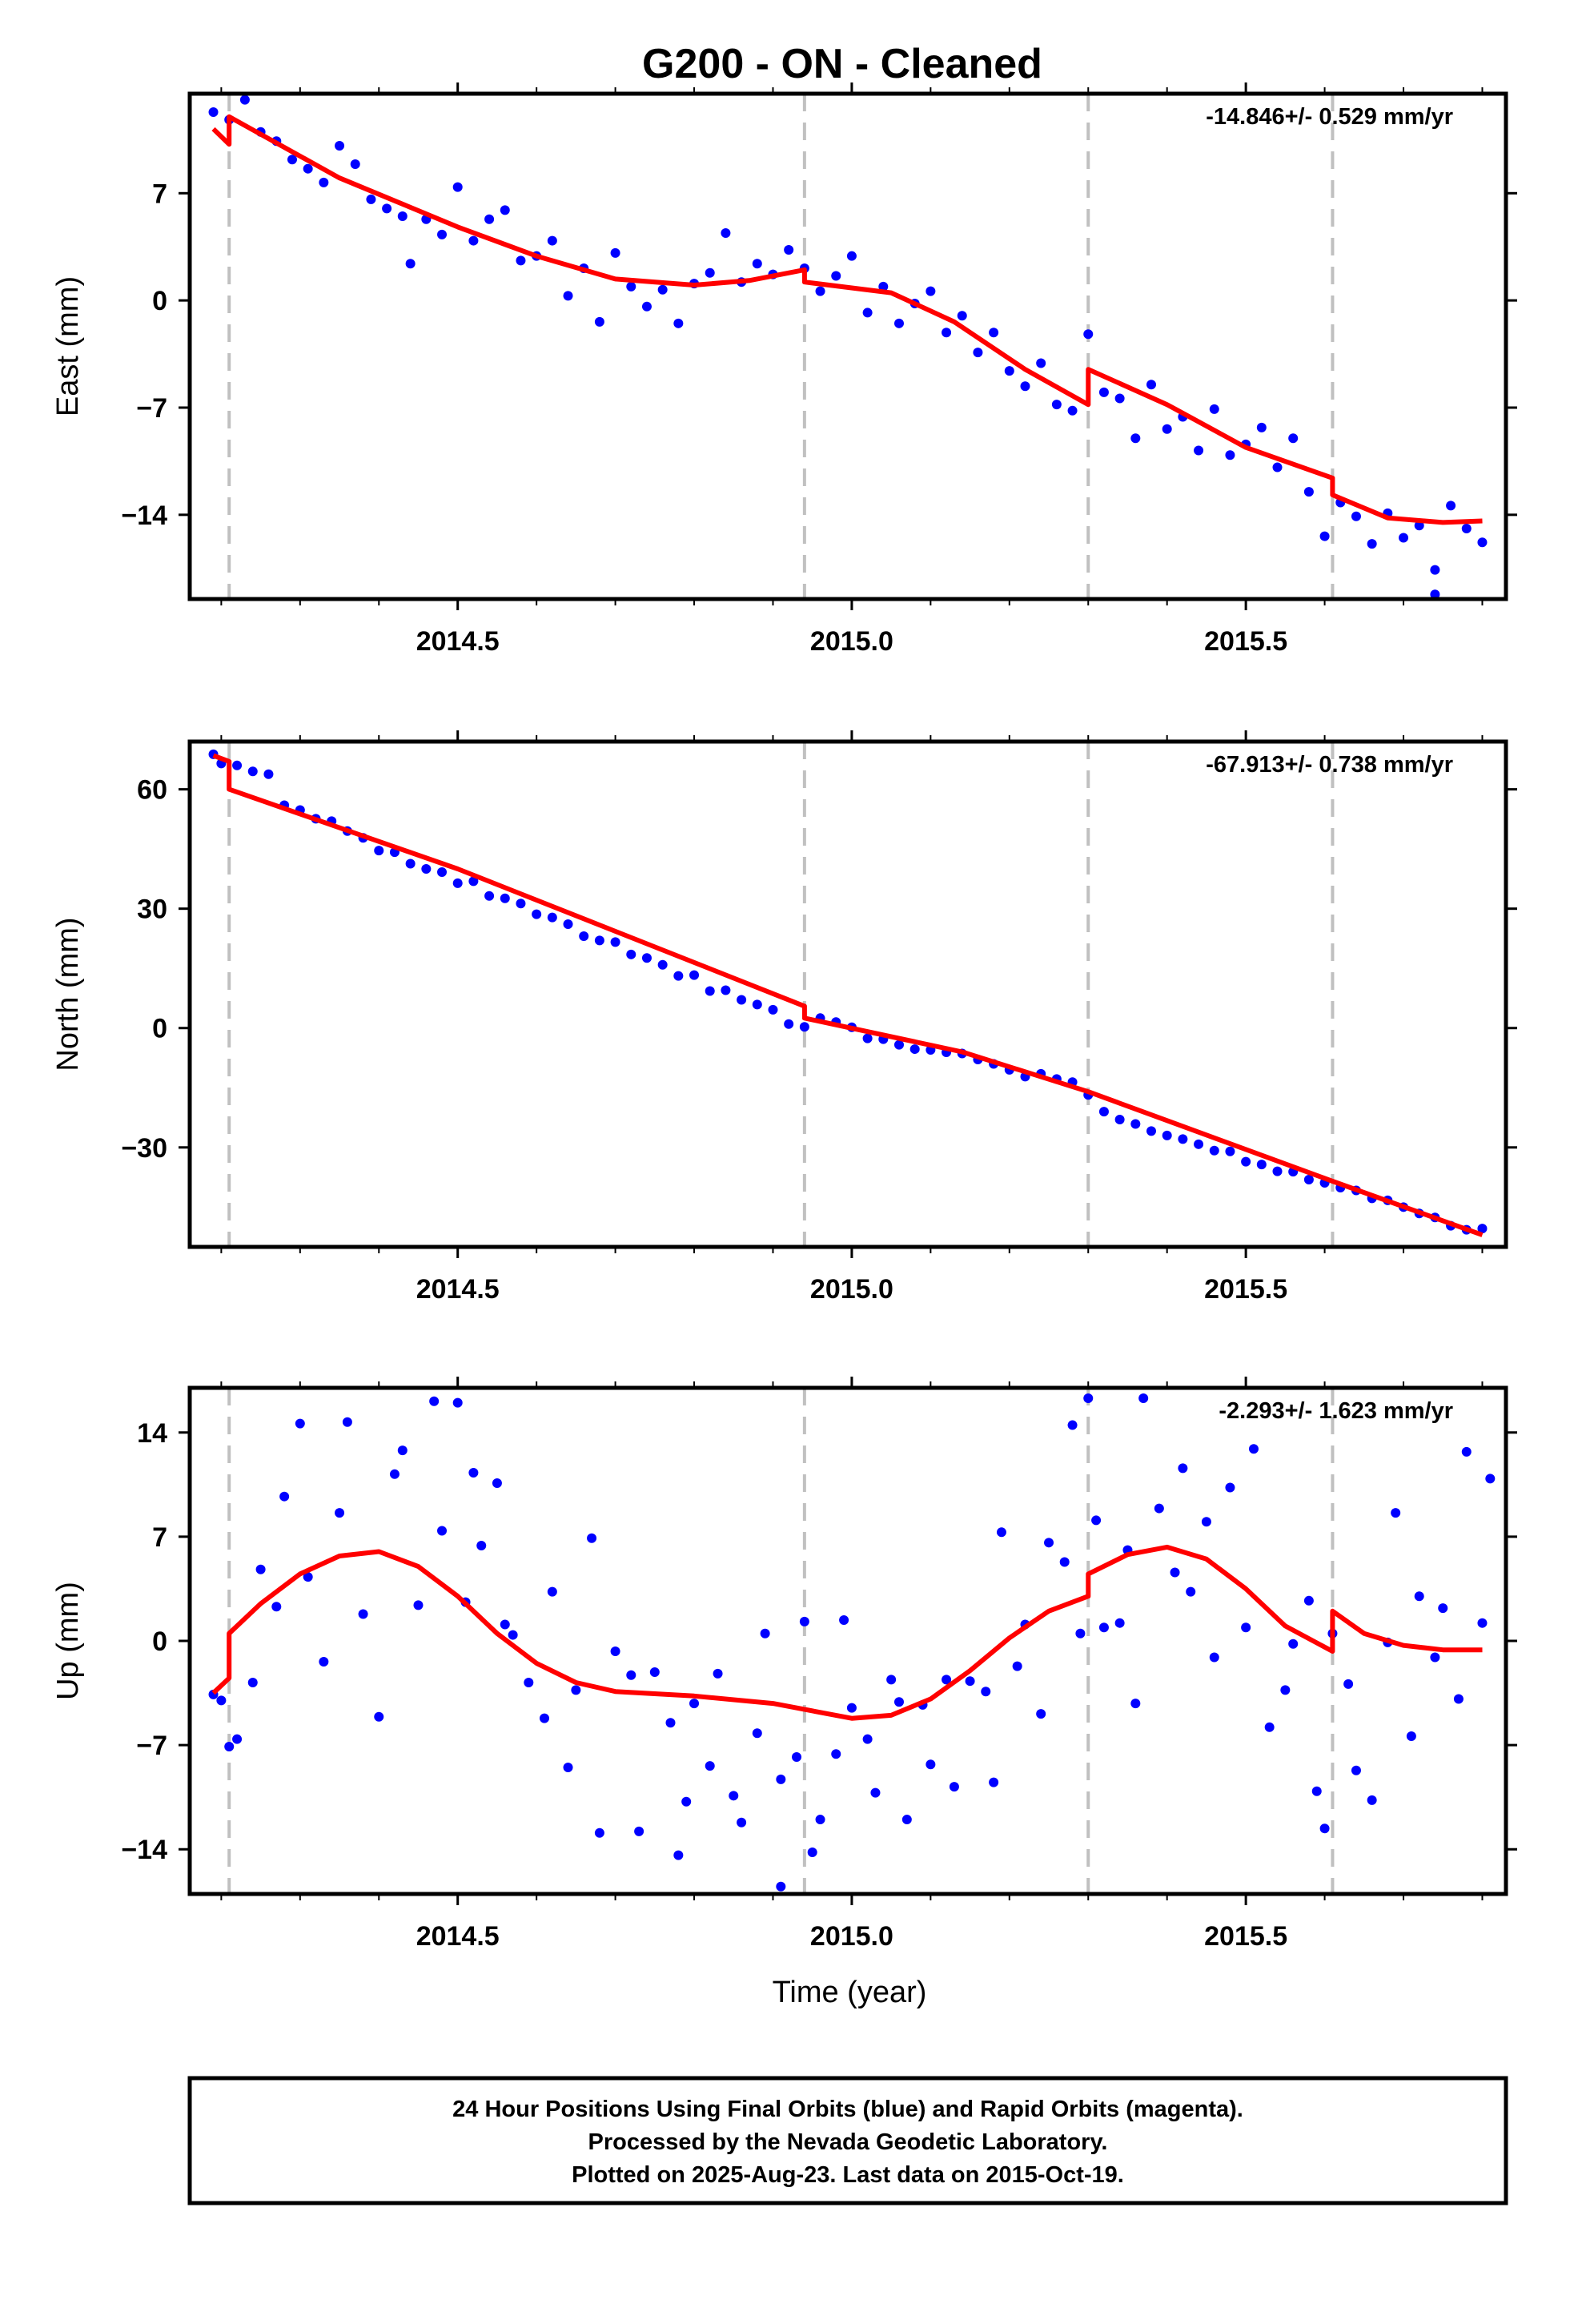 This screenshot has height=2324, width=1582. What do you see at coordinates (851, 1936) in the screenshot?
I see `up-x-tick-labels: 2014.5 2015.0 2015.5` at bounding box center [851, 1936].